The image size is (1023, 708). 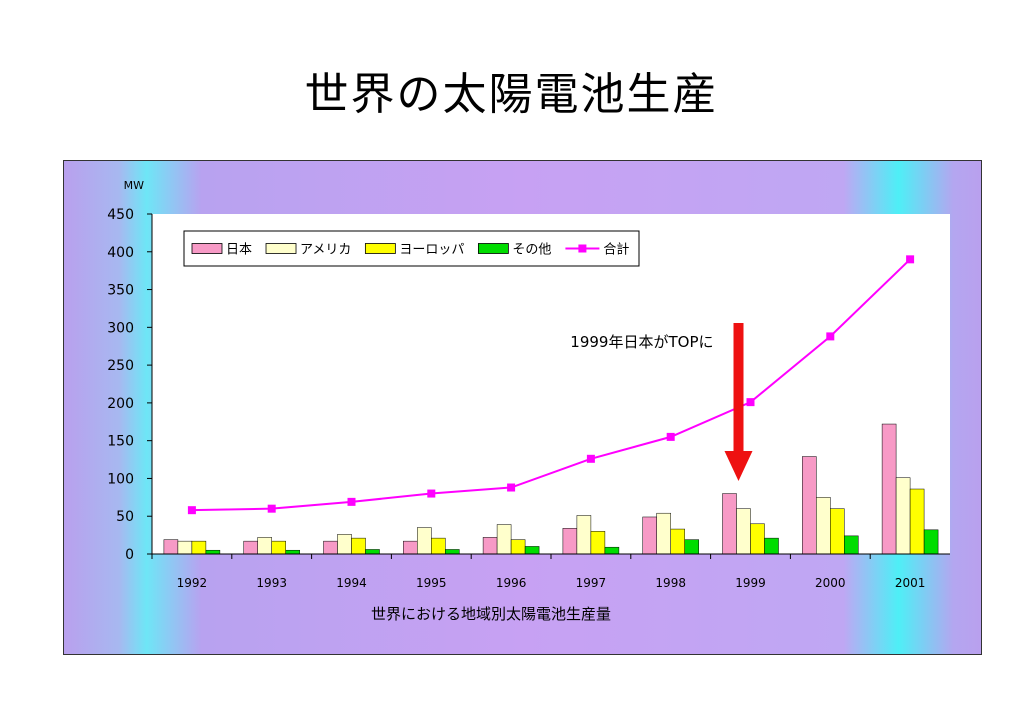 What do you see at coordinates (889, 489) in the screenshot?
I see `bar-日本-2001` at bounding box center [889, 489].